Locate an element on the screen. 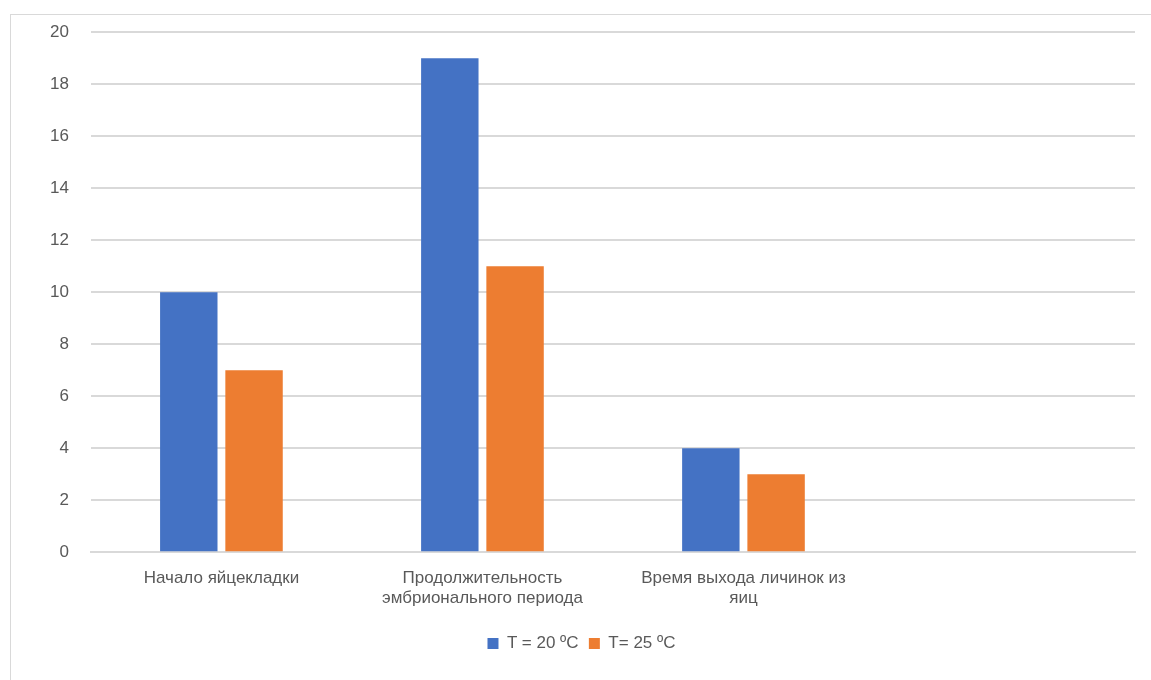 Image resolution: width=1151 pixels, height=680 pixels. y-tick-label: 6 is located at coordinates (64, 395).